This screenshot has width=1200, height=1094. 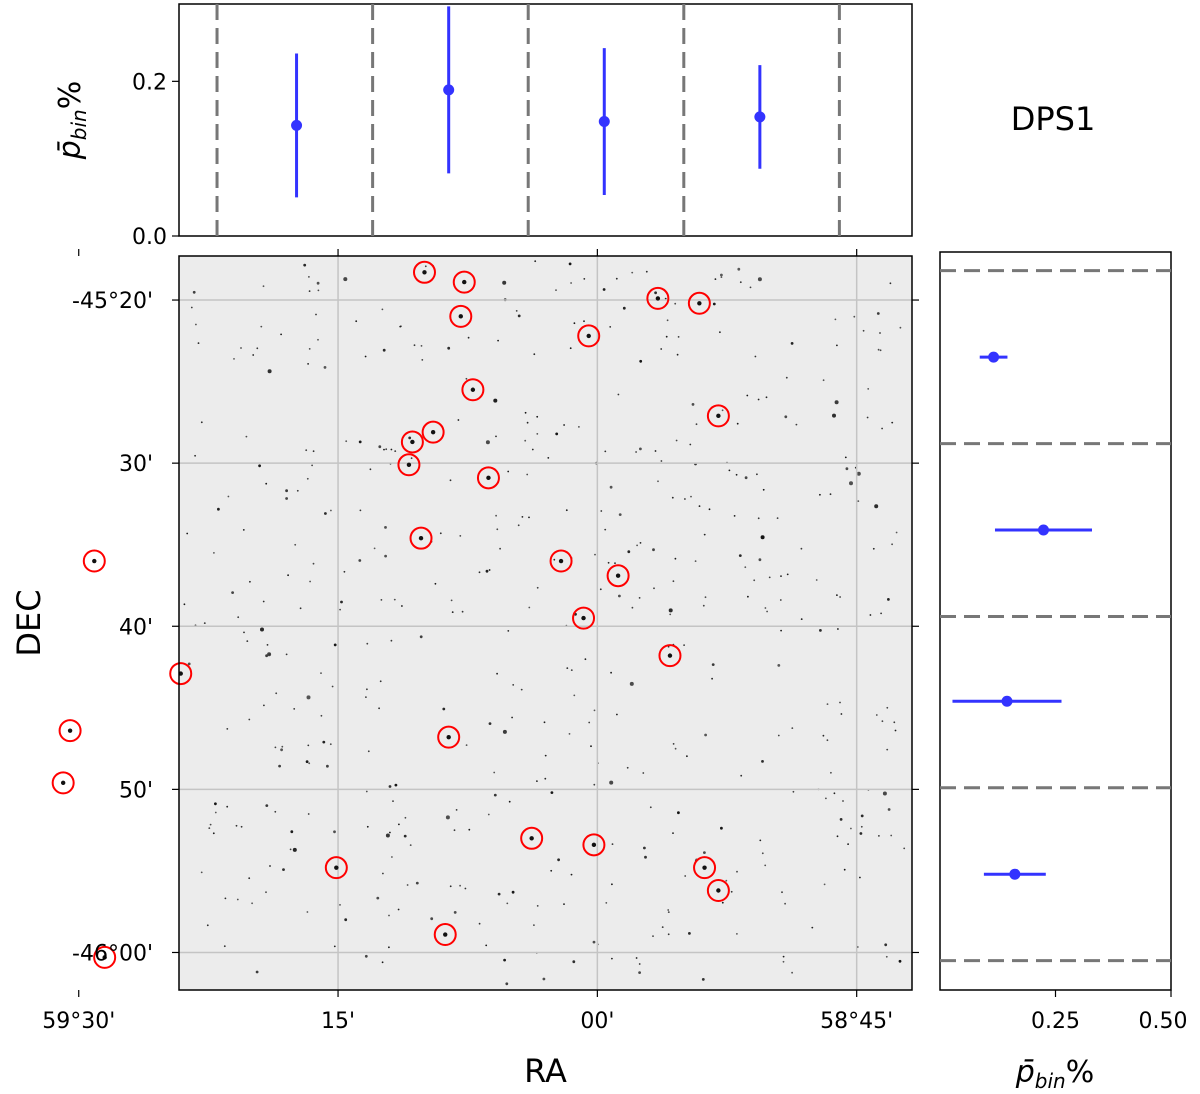 I want to click on x-axis-label: RA, so click(x=545, y=1071).